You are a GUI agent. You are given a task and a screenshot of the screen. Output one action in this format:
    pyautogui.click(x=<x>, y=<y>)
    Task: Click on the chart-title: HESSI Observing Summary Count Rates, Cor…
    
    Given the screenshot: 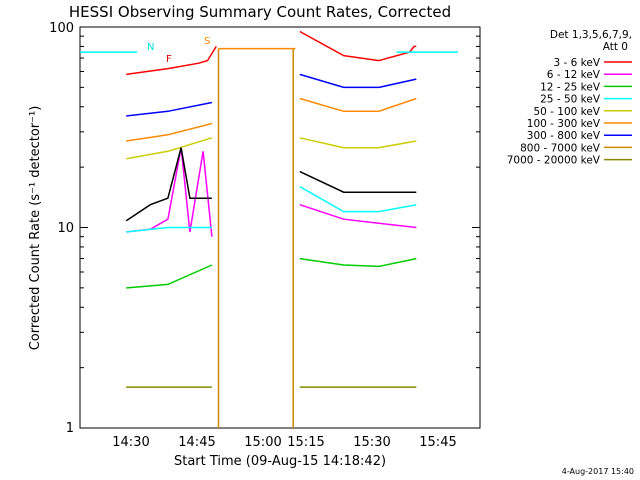 What is the action you would take?
    pyautogui.click(x=260, y=12)
    